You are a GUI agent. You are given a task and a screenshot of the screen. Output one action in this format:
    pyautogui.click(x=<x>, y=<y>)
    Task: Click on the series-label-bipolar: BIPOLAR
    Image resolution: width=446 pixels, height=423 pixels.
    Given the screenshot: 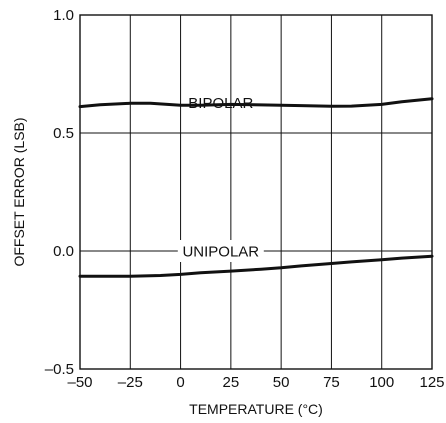 What is the action you would take?
    pyautogui.click(x=220, y=103)
    